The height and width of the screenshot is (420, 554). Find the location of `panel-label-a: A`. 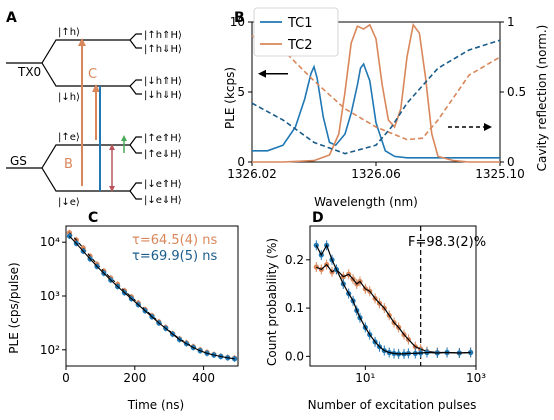

panel-label-a: A is located at coordinates (11, 18).